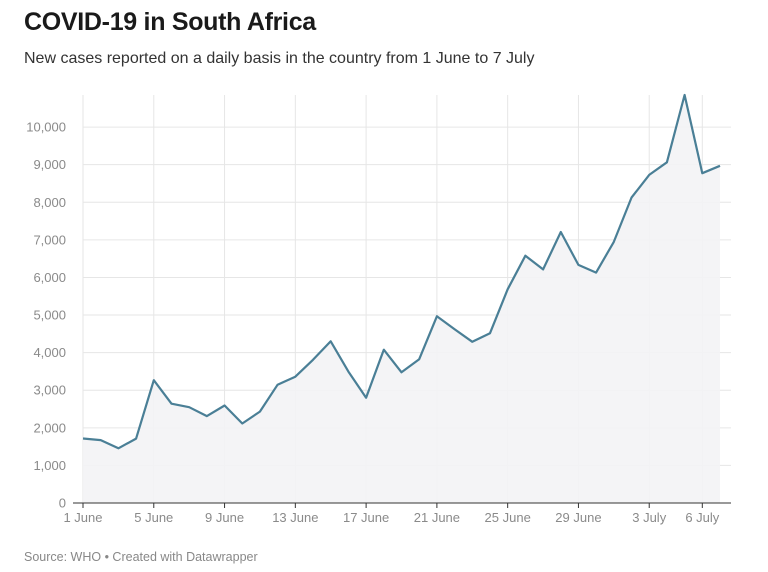 The image size is (768, 572). What do you see at coordinates (224, 517) in the screenshot?
I see `x-tick-label: 9 June` at bounding box center [224, 517].